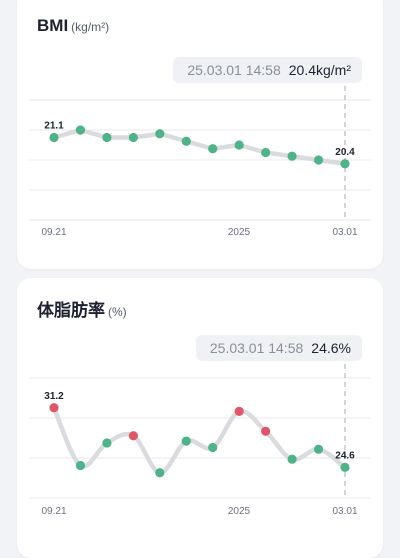  Describe the element at coordinates (53, 511) in the screenshot. I see `body-fat-x-tick-label: 09.21` at that location.